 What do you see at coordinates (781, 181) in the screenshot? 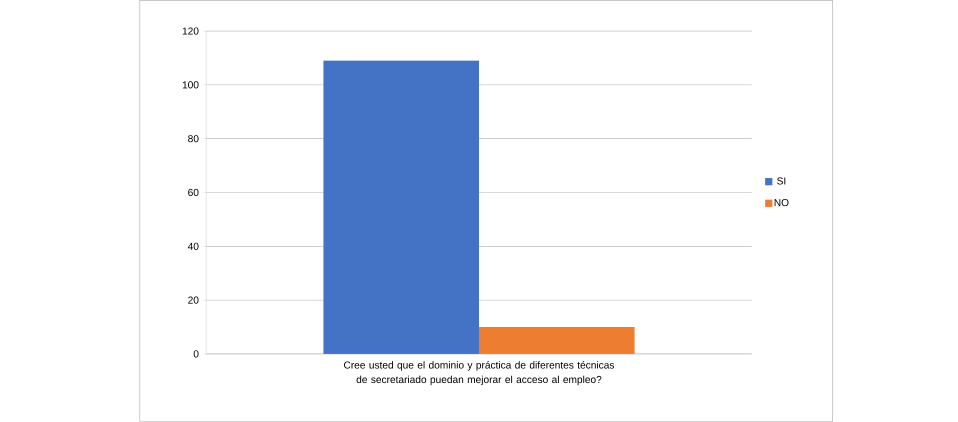
I see `legend-label: SI` at bounding box center [781, 181].